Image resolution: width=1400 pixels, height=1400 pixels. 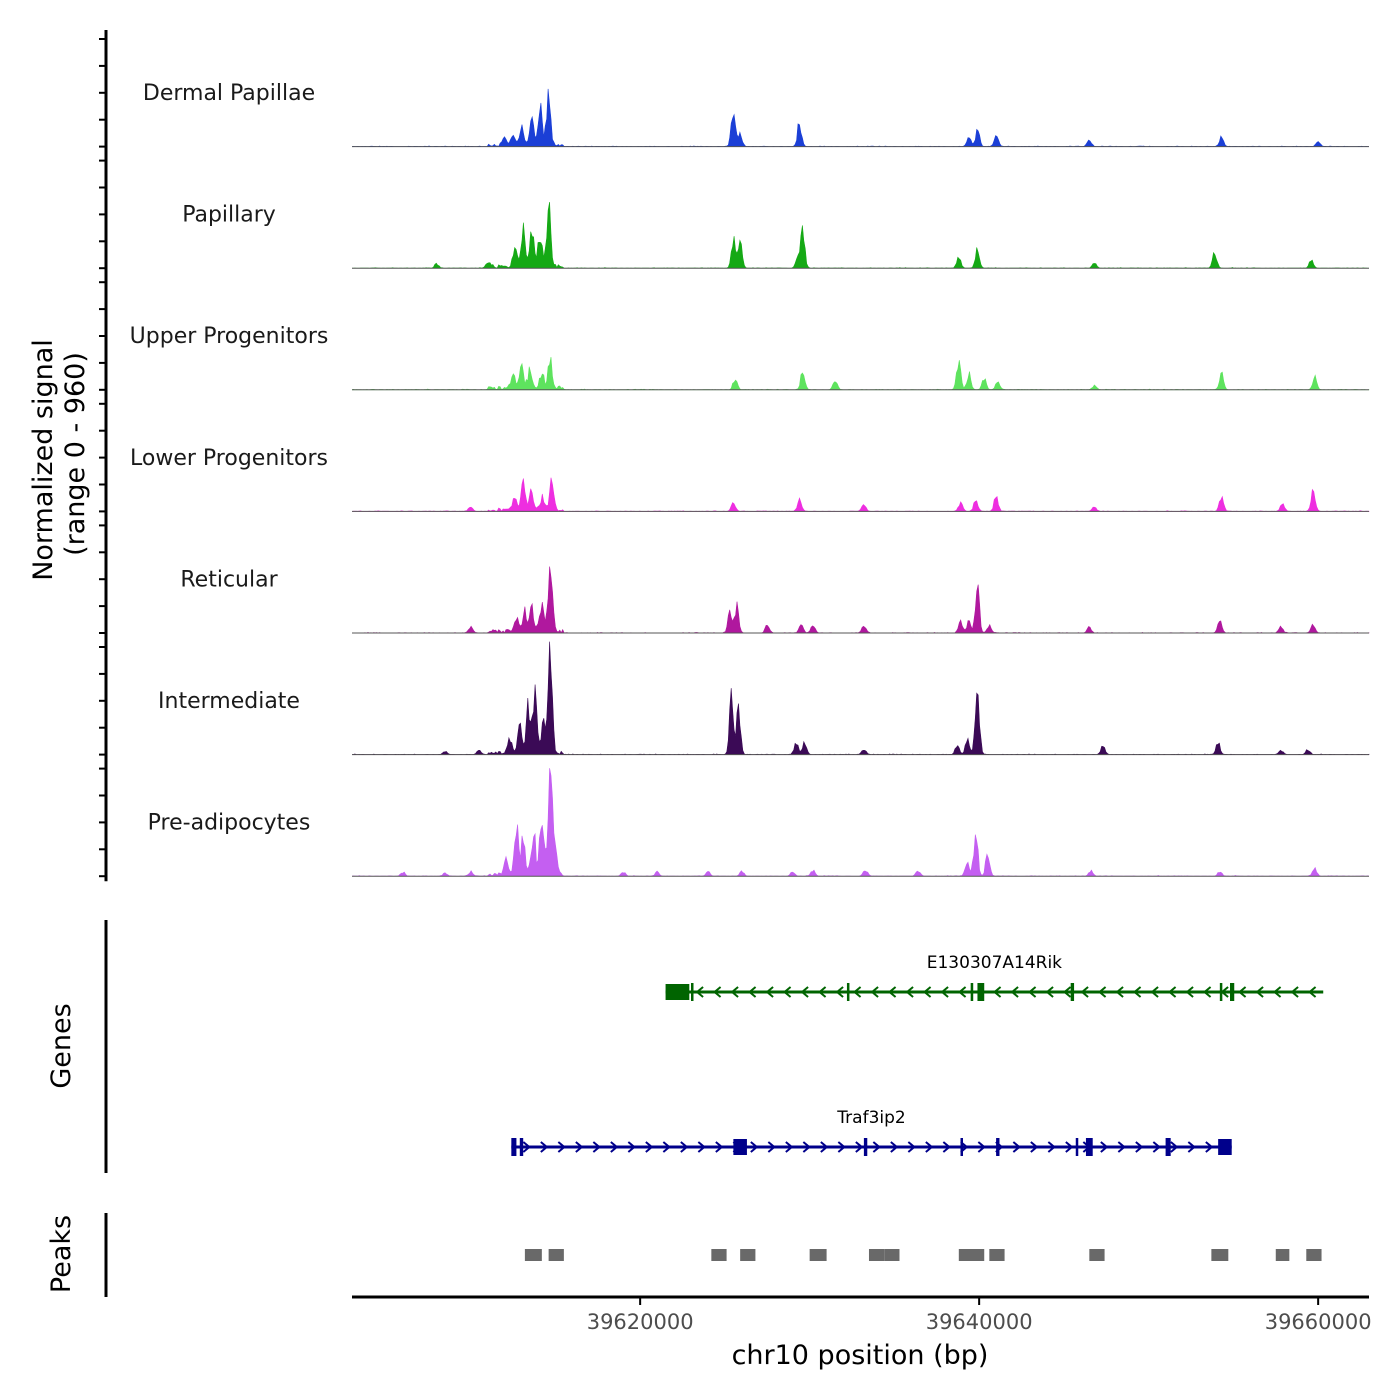 I want to click on track-label: Upper Progenitors, so click(x=229, y=336).